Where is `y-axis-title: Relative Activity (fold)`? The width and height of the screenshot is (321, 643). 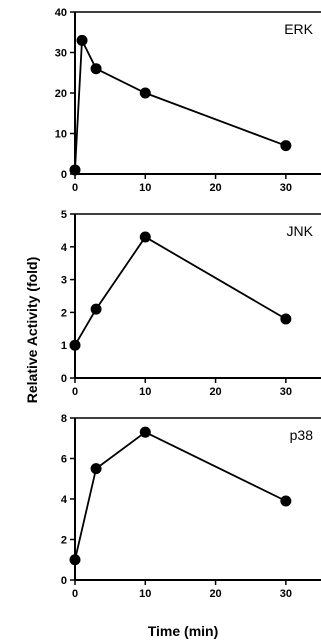 y-axis-title: Relative Activity (fold) is located at coordinates (32, 330).